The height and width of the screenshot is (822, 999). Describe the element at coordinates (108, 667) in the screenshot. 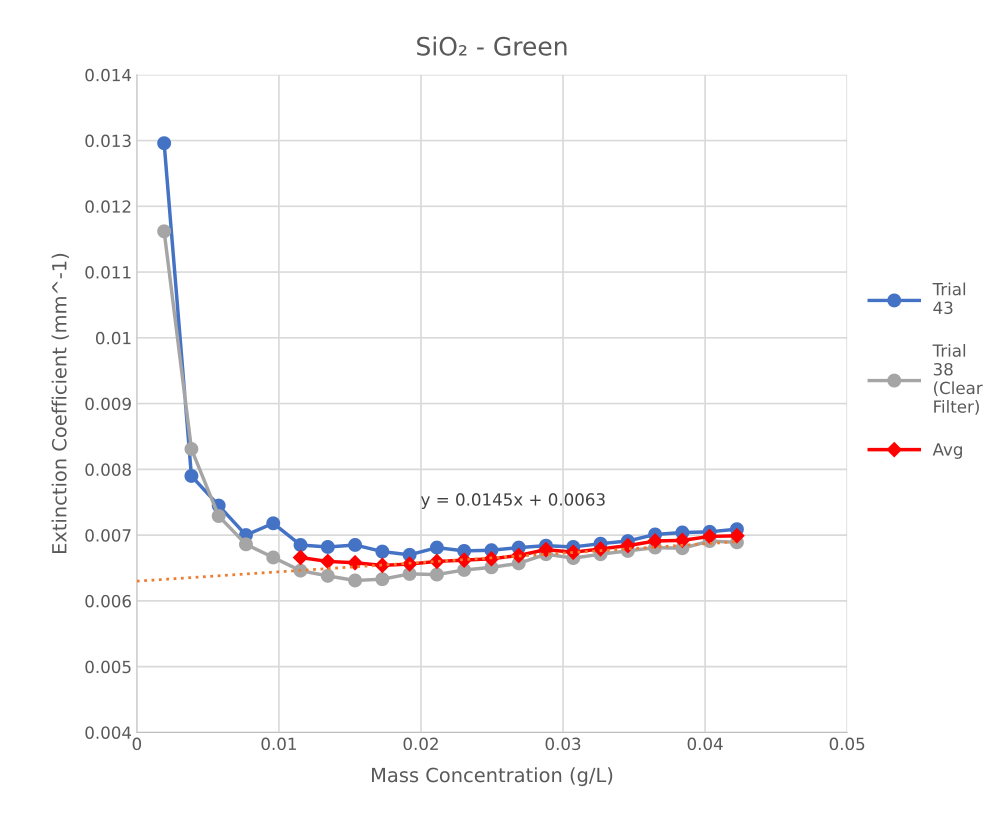

I see `y-tick-label: 0.005` at that location.